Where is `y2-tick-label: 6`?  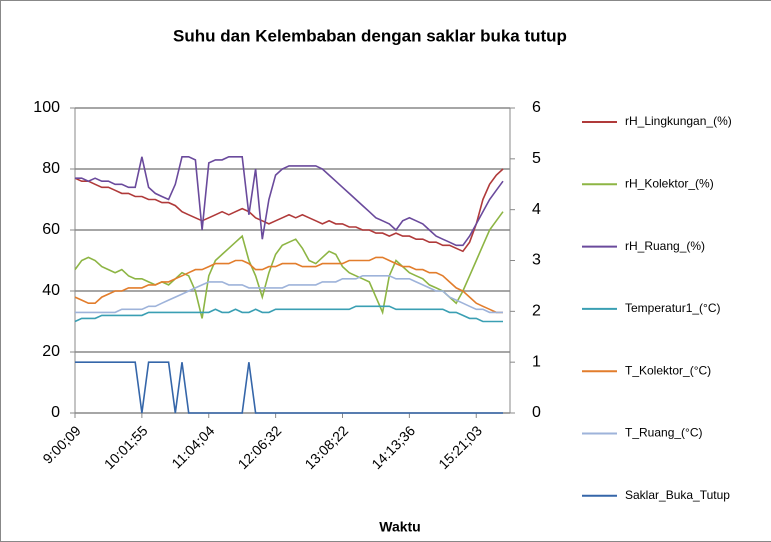
y2-tick-label: 6 is located at coordinates (536, 107).